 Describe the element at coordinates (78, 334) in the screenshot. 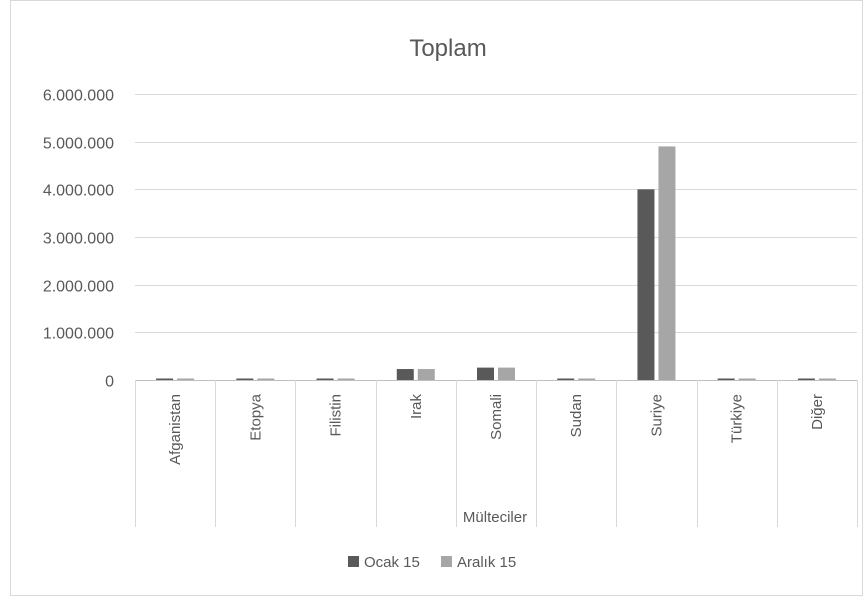

I see `y-tick-label: 1.000.000` at that location.